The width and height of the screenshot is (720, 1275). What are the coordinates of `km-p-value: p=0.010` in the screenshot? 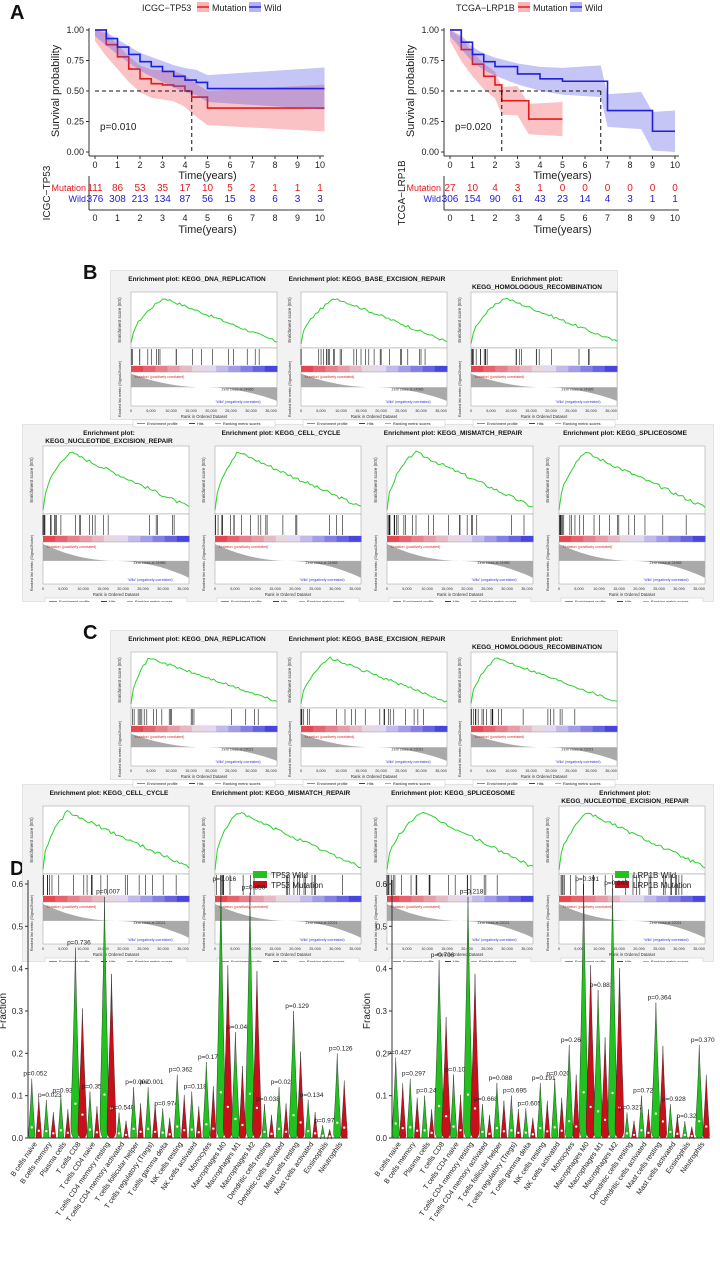 It's located at (118, 127).